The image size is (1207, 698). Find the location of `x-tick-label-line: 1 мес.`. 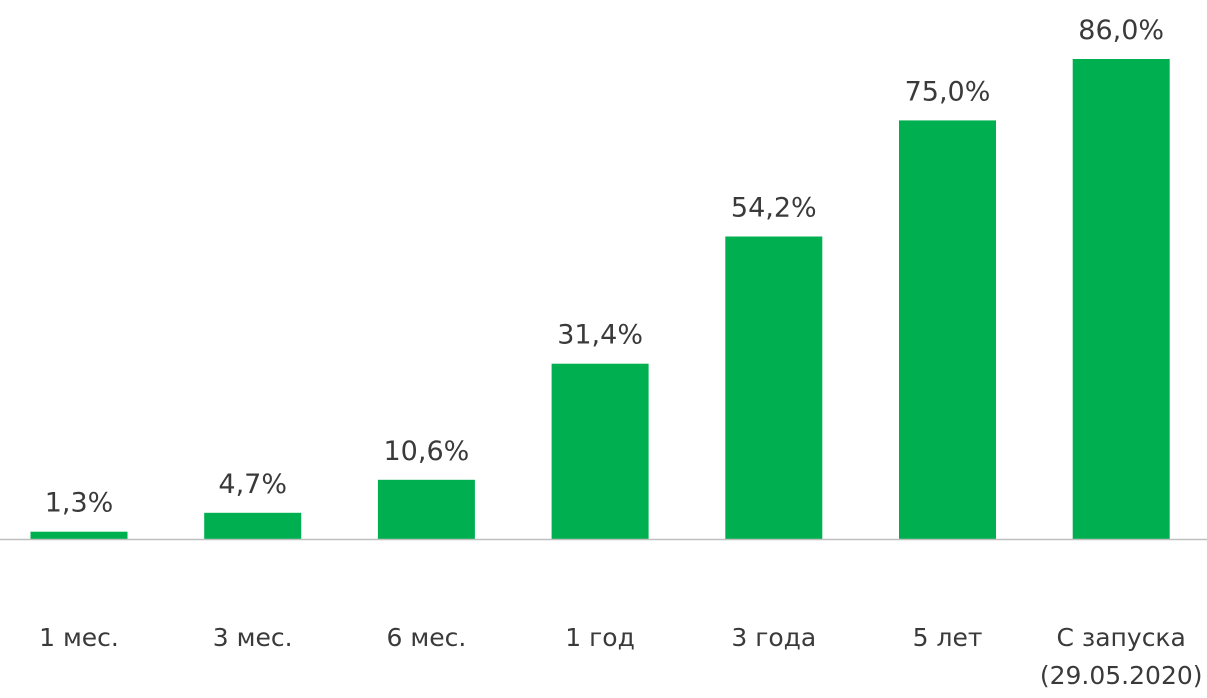

x-tick-label-line: 1 мес. is located at coordinates (79, 637).